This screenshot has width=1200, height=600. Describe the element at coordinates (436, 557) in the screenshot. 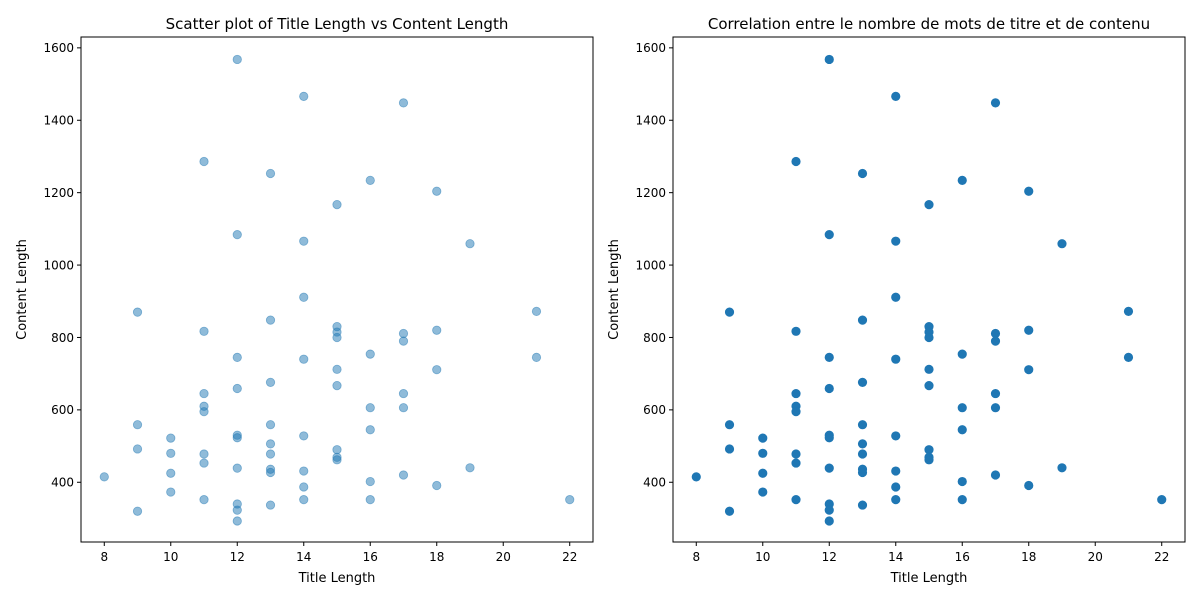

I see `x-tick-label: 18` at that location.